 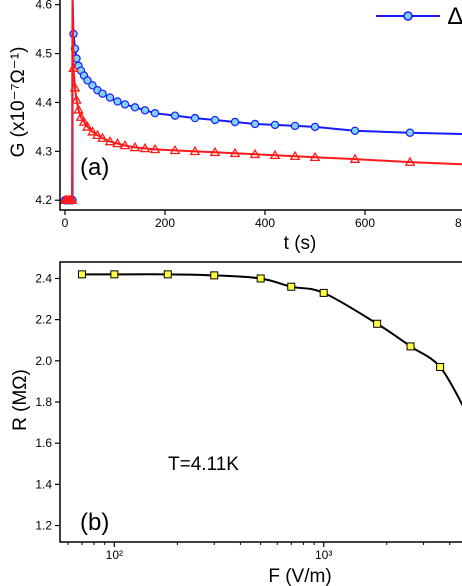 I want to click on panel-a-xlabel: t (s), so click(x=300, y=243).